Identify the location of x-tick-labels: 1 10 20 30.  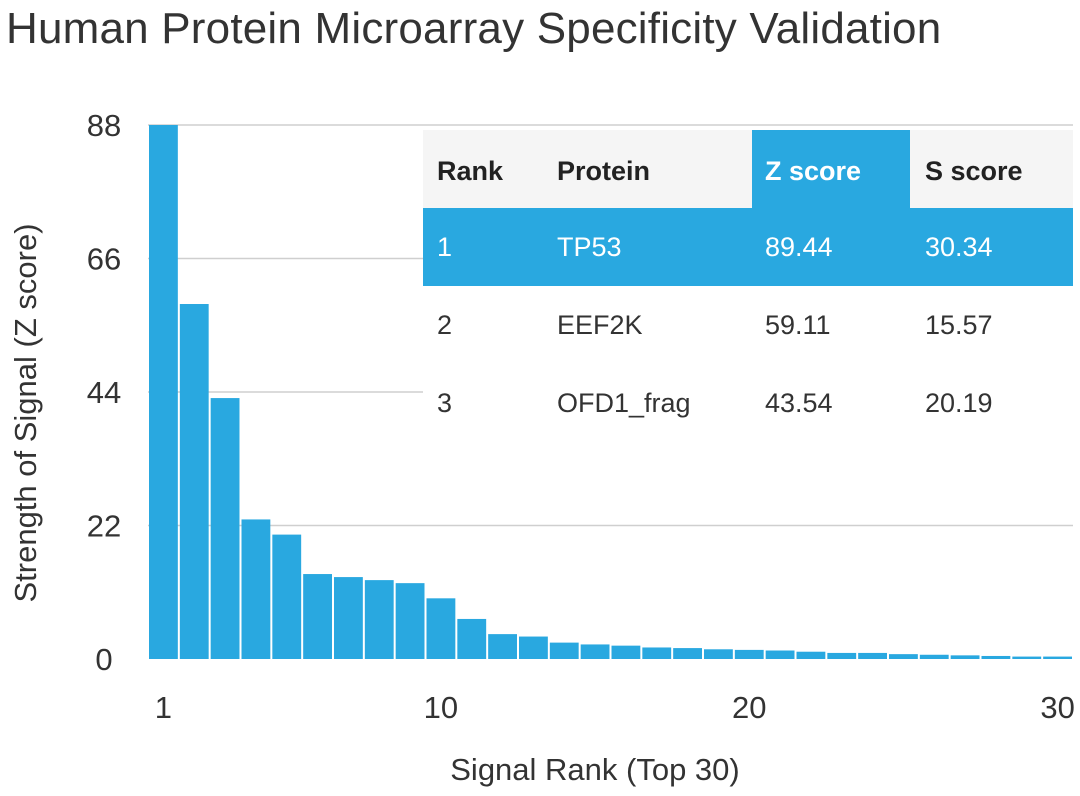
(615, 707).